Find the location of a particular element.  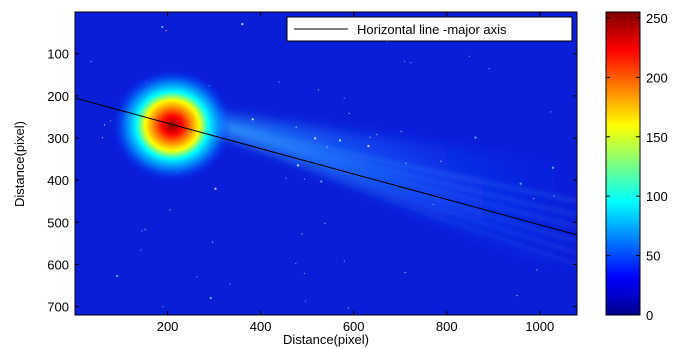

x-tick-label: 400 is located at coordinates (261, 326).